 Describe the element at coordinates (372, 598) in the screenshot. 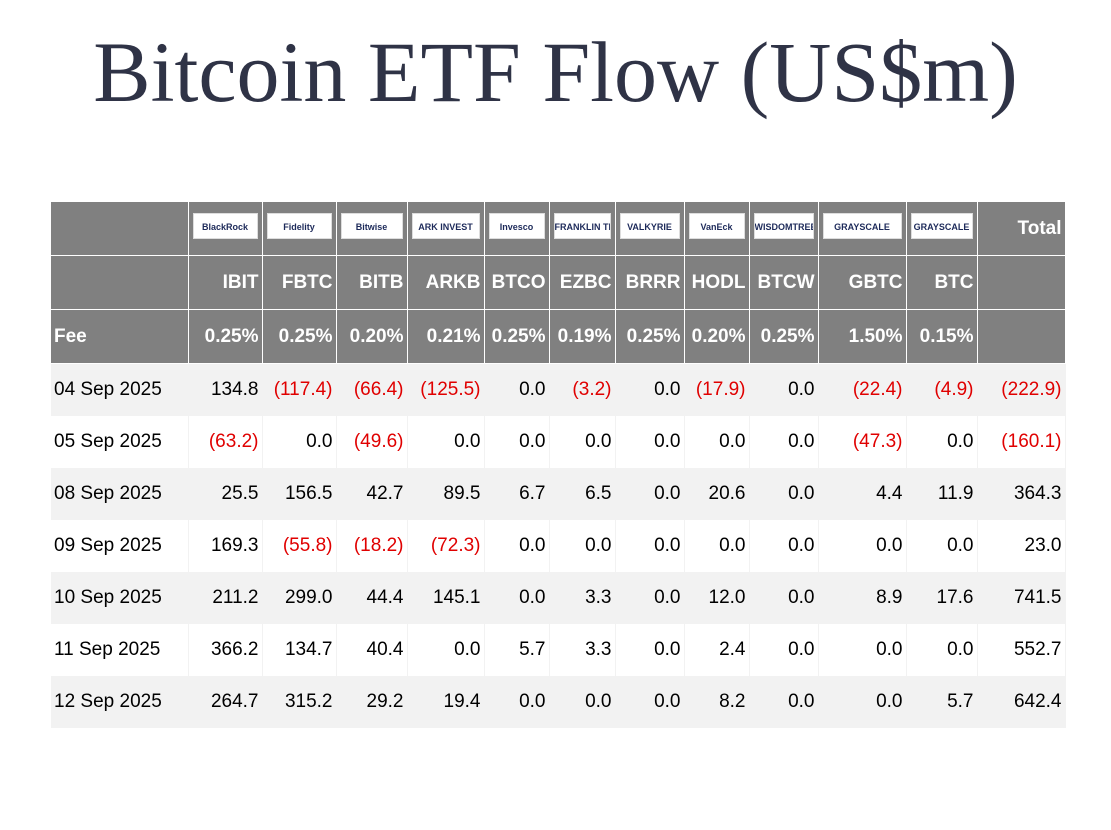

I see `flow-value: 44.4` at that location.